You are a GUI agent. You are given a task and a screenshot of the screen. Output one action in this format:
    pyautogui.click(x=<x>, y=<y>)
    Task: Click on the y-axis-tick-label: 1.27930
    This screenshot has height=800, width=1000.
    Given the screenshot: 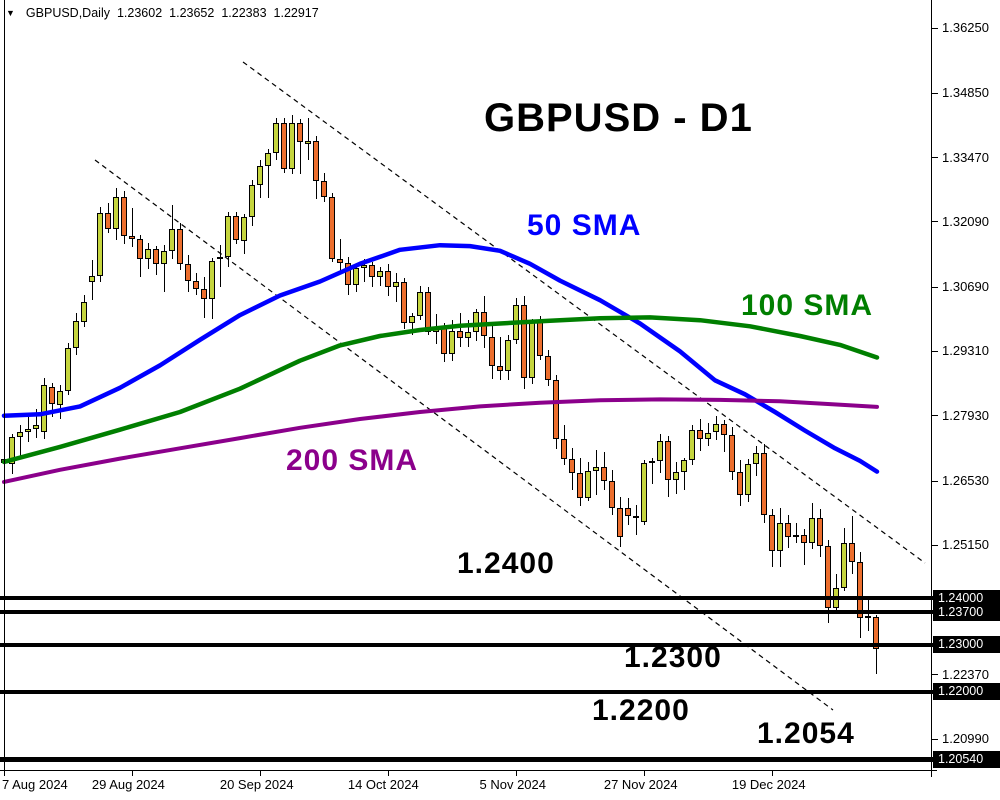 What is the action you would take?
    pyautogui.click(x=965, y=415)
    